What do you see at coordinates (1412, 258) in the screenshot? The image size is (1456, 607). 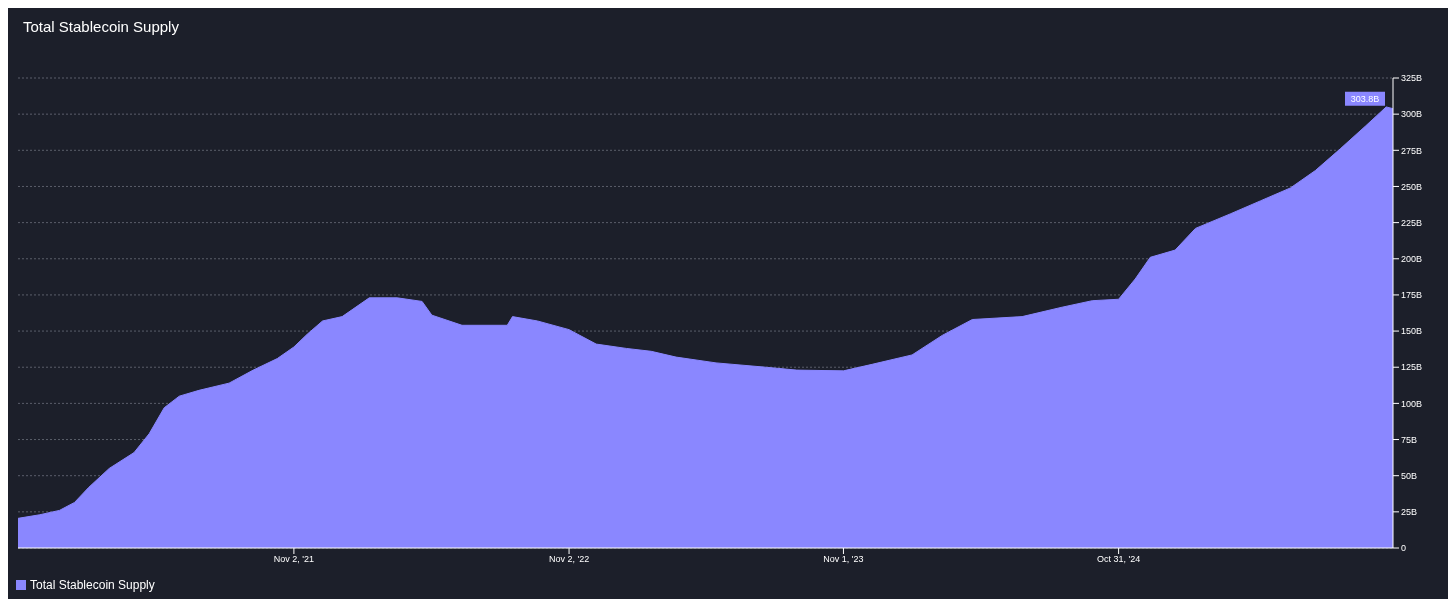 I see `y-tick-label: 200B` at bounding box center [1412, 258].